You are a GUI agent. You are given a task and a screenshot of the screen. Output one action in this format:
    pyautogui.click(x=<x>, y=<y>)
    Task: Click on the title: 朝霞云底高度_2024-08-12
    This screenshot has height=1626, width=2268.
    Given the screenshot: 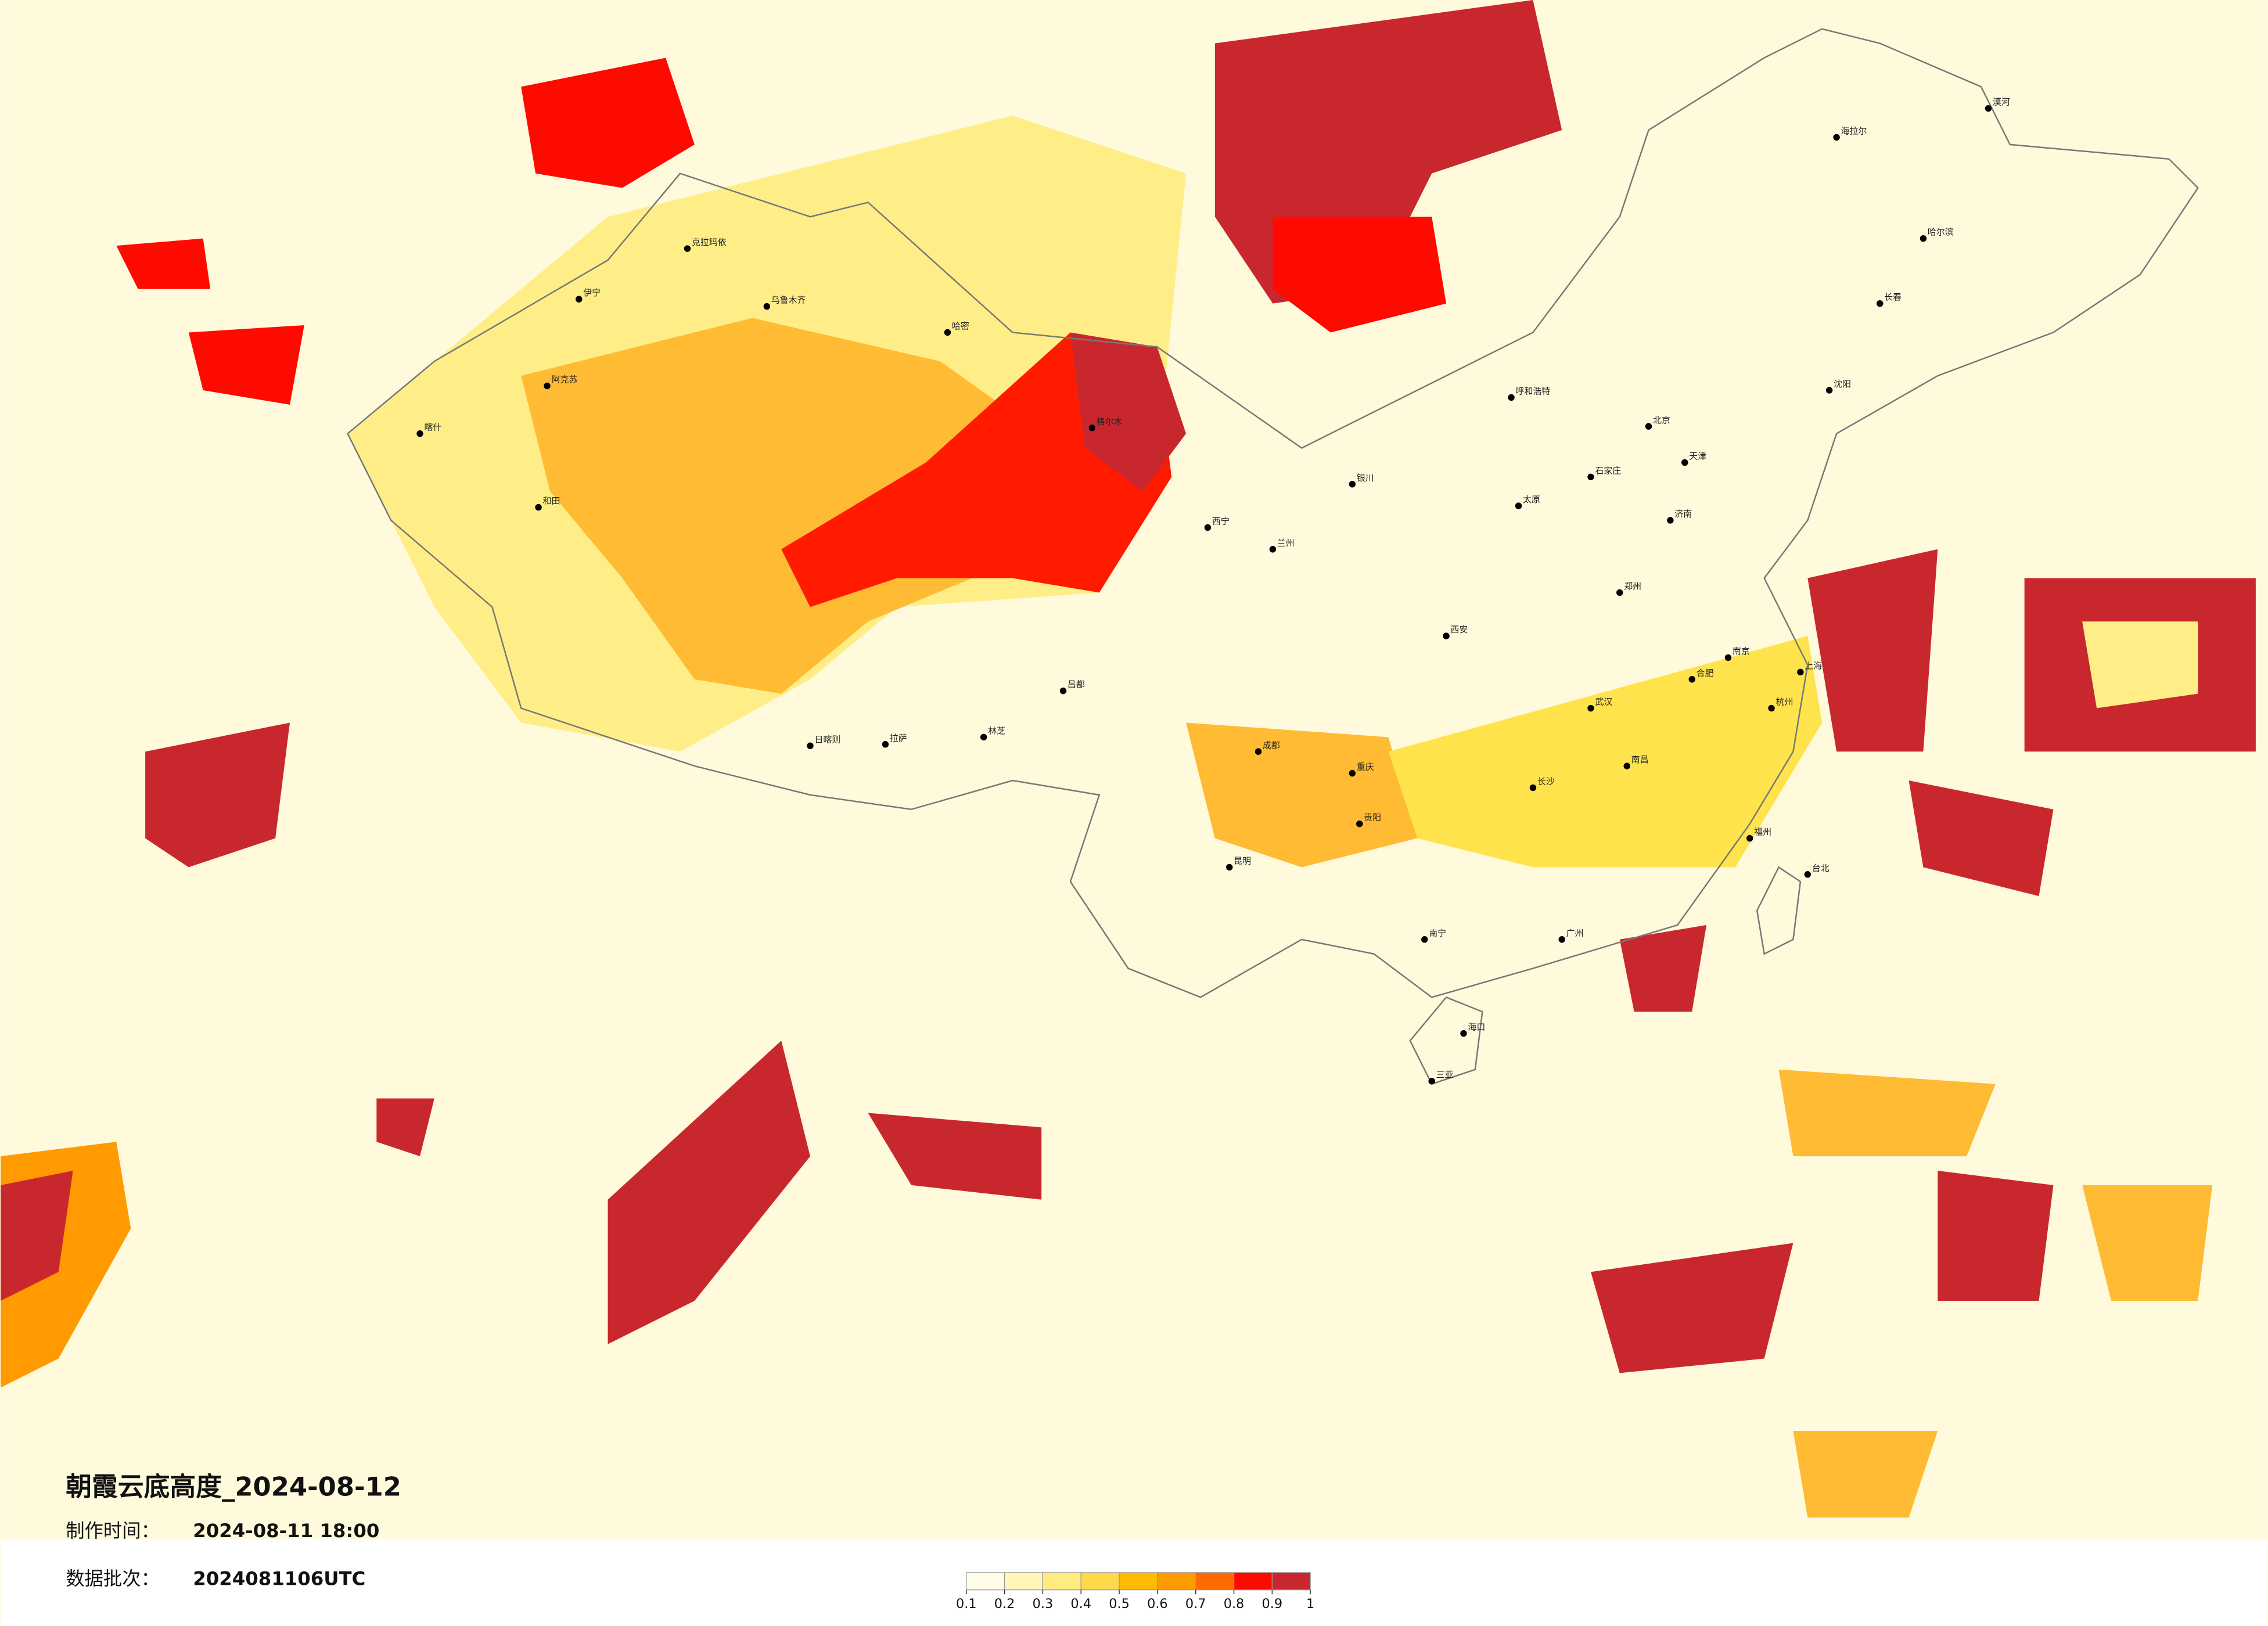 What is the action you would take?
    pyautogui.click(x=233, y=1487)
    